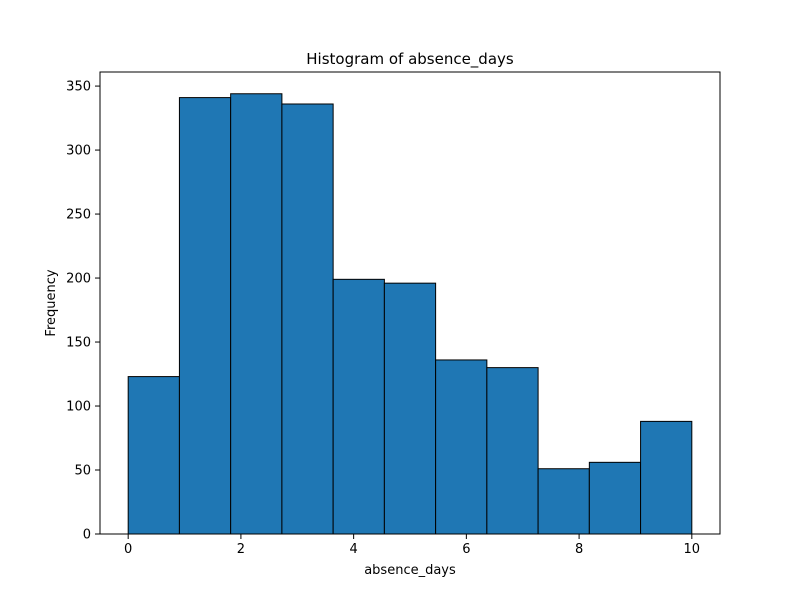  Describe the element at coordinates (78, 87) in the screenshot. I see `y-tick-label: 350` at that location.